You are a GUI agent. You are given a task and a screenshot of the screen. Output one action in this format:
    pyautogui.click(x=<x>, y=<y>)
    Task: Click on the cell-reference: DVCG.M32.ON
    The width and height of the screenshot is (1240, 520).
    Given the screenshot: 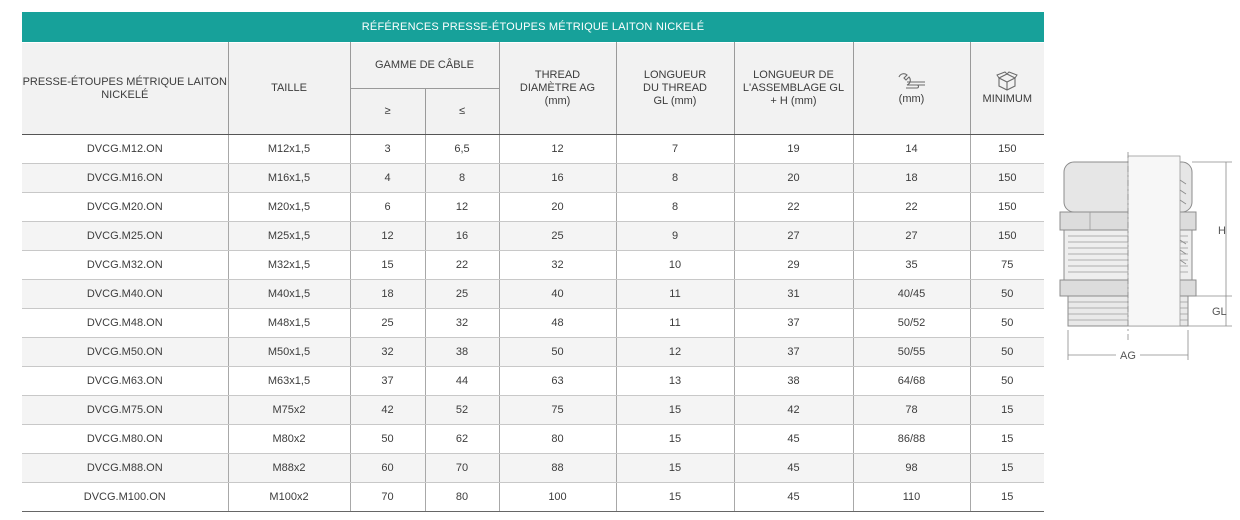 What is the action you would take?
    pyautogui.click(x=125, y=265)
    